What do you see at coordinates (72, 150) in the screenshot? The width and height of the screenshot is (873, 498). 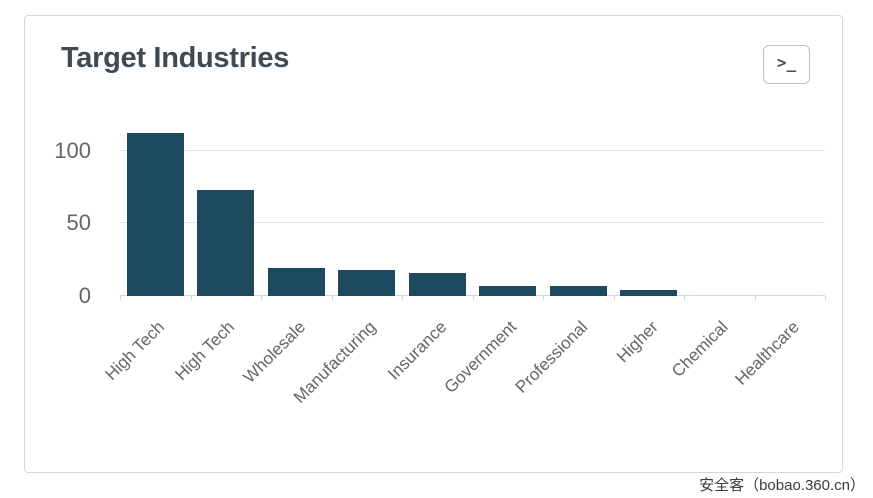 I see `y-axis-tick-label: 100` at bounding box center [72, 150].